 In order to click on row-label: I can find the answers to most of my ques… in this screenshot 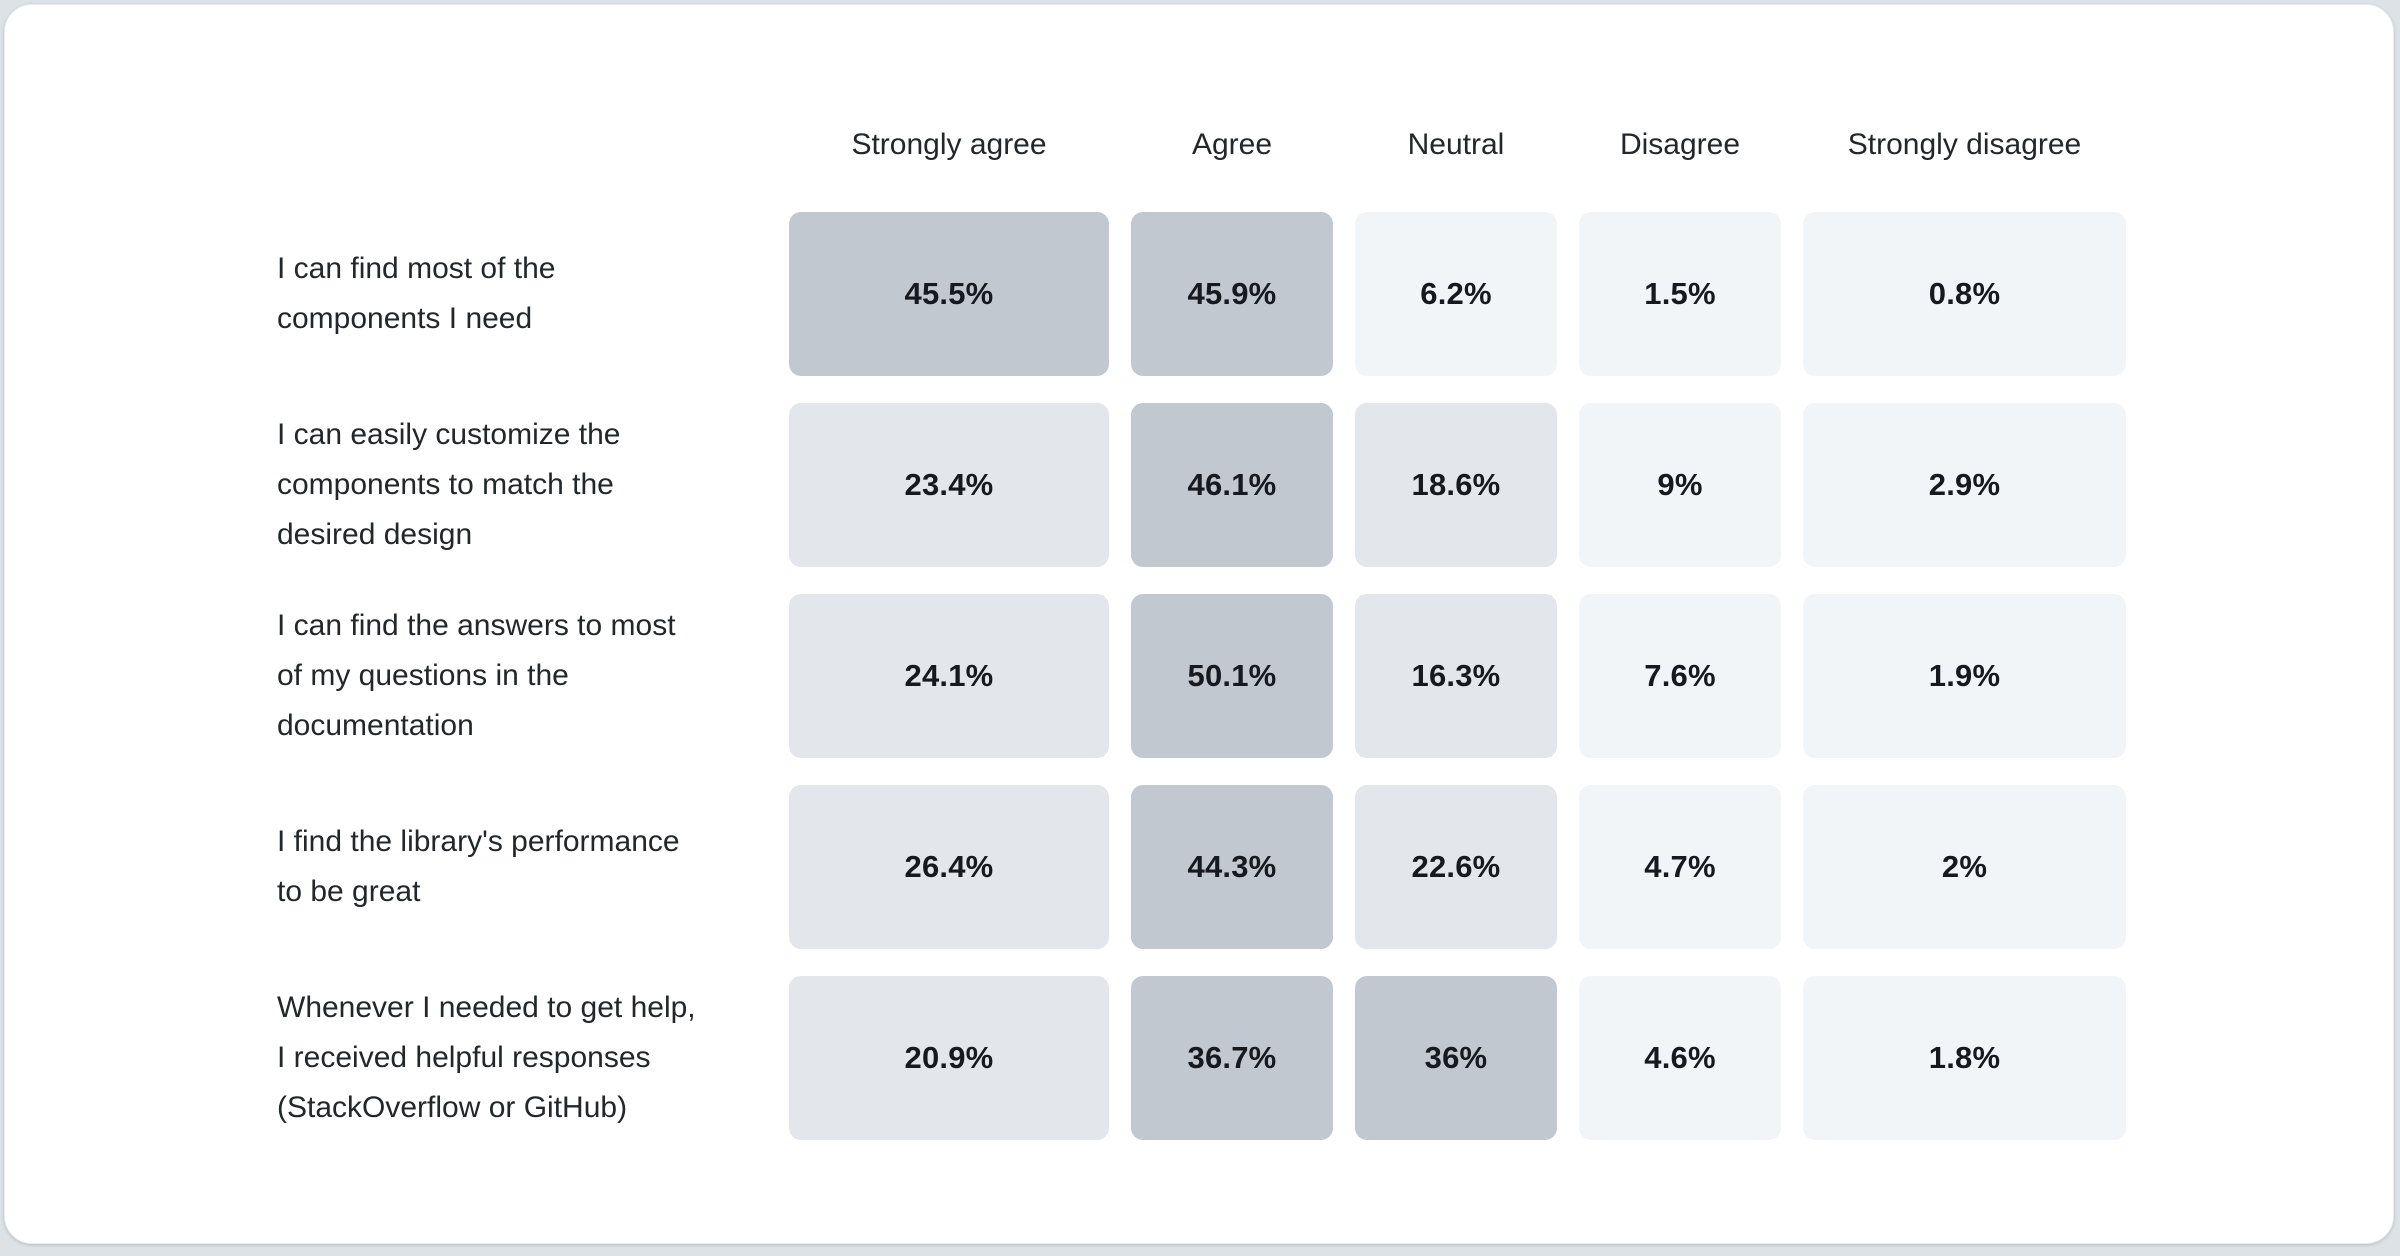, I will do `click(522, 676)`.